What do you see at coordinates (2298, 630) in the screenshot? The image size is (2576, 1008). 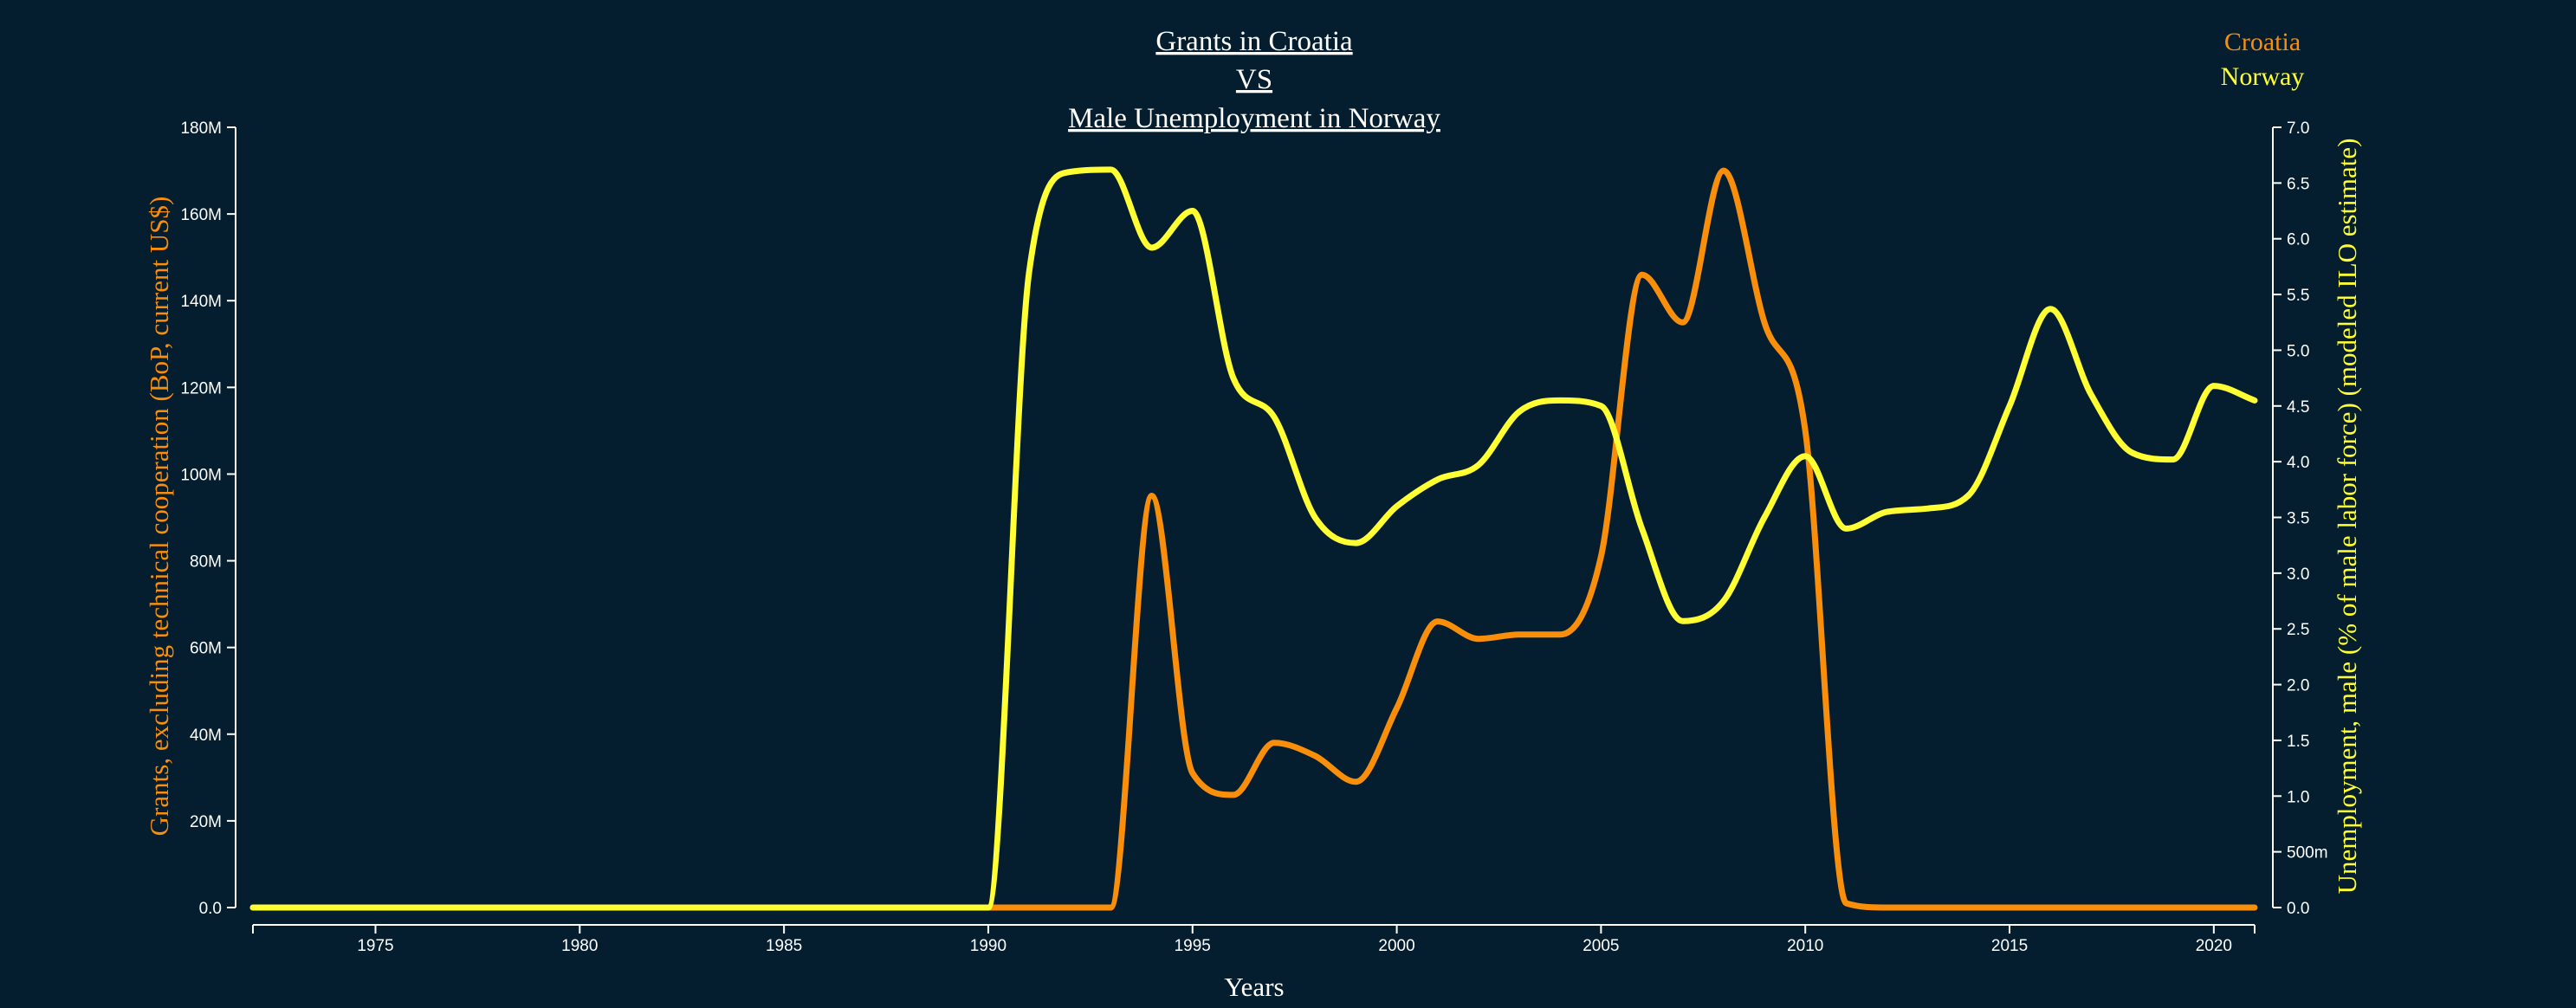 I see `right-axis-tick-label: 2.5` at bounding box center [2298, 630].